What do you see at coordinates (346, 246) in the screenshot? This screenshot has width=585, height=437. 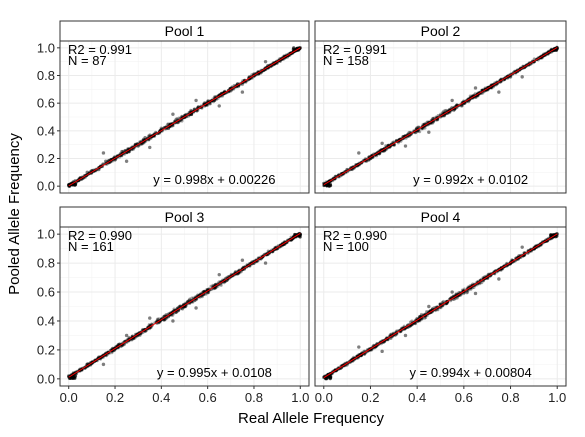 I see `n-label: N = 100` at bounding box center [346, 246].